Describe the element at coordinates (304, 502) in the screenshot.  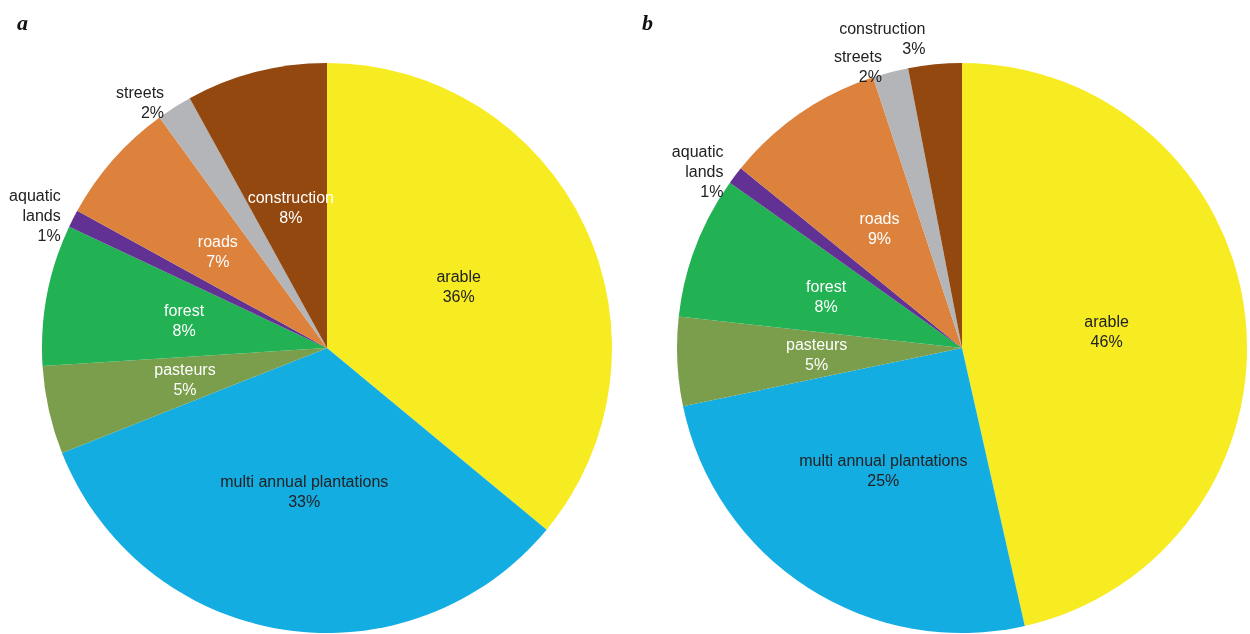
I see `data-label: 33%` at that location.